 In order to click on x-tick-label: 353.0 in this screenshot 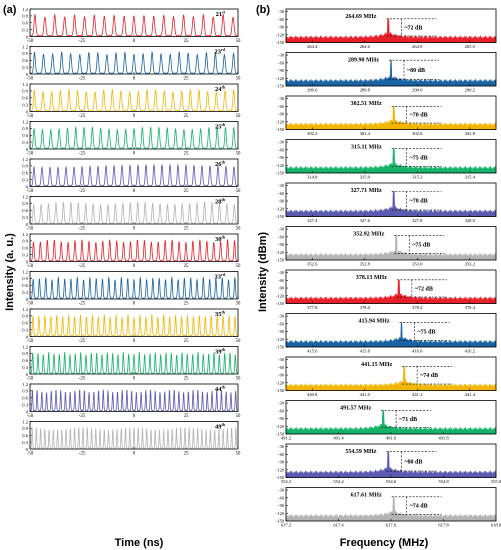, I will do `click(417, 264)`.